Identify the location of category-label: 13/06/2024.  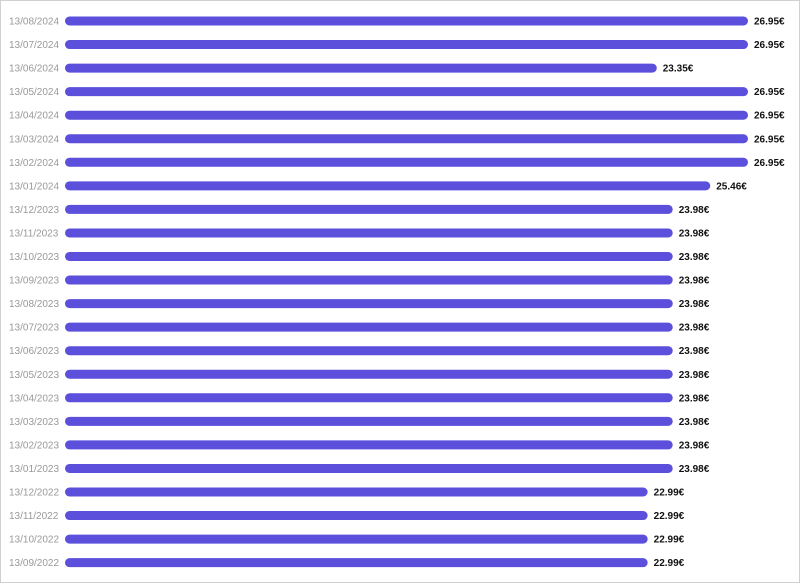
(34, 69).